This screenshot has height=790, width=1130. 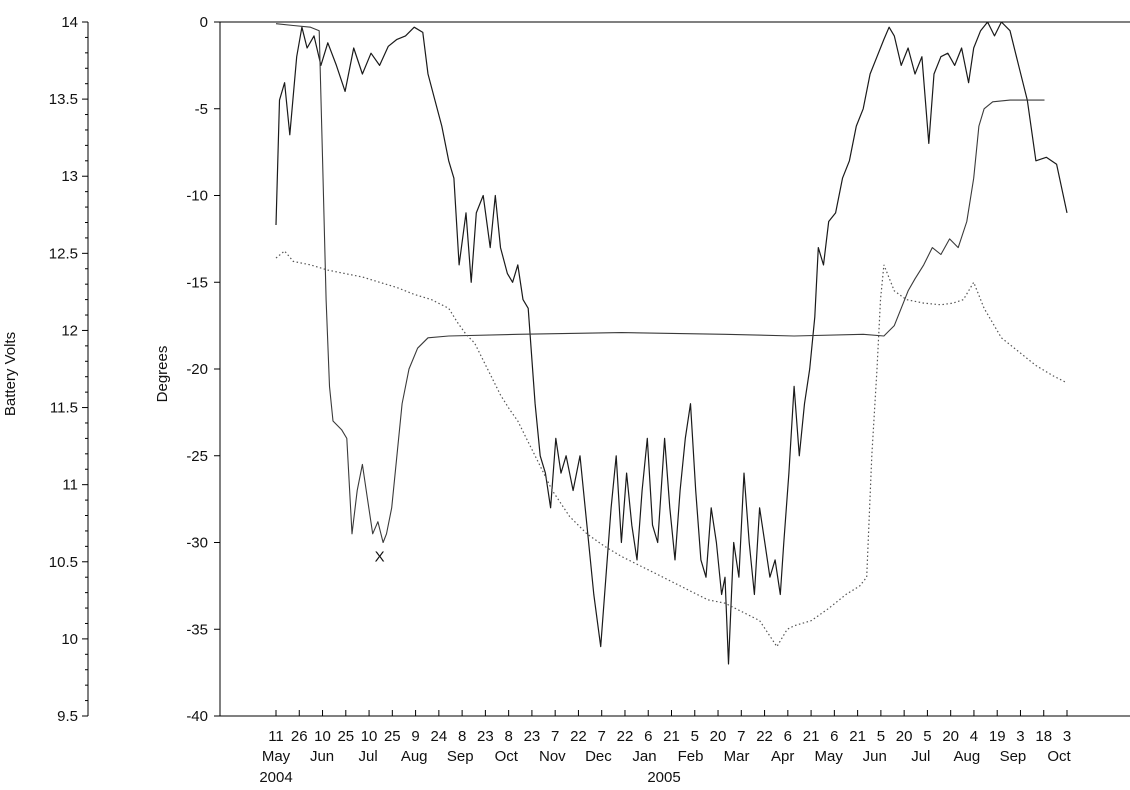 I want to click on x-month-label: Apr, so click(x=782, y=756).